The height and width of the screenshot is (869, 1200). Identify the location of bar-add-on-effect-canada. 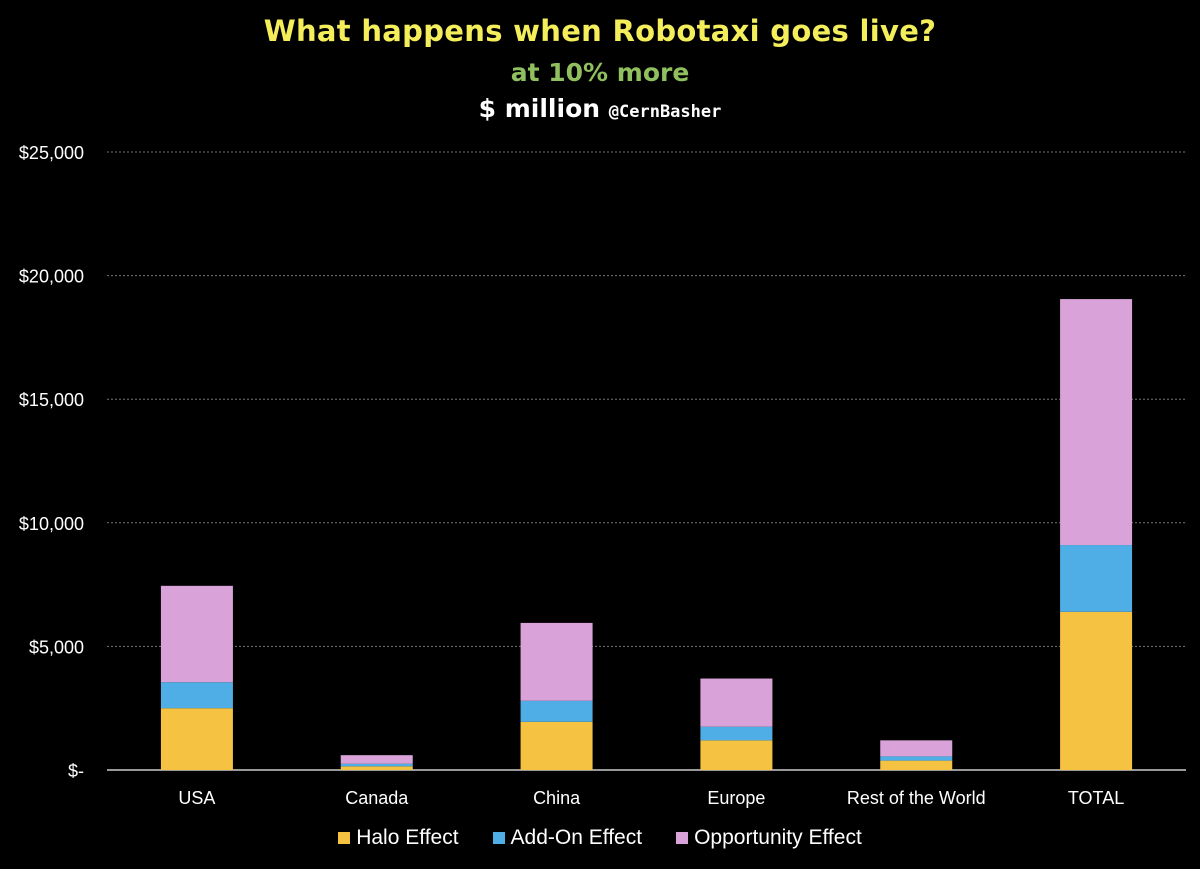
(376, 765).